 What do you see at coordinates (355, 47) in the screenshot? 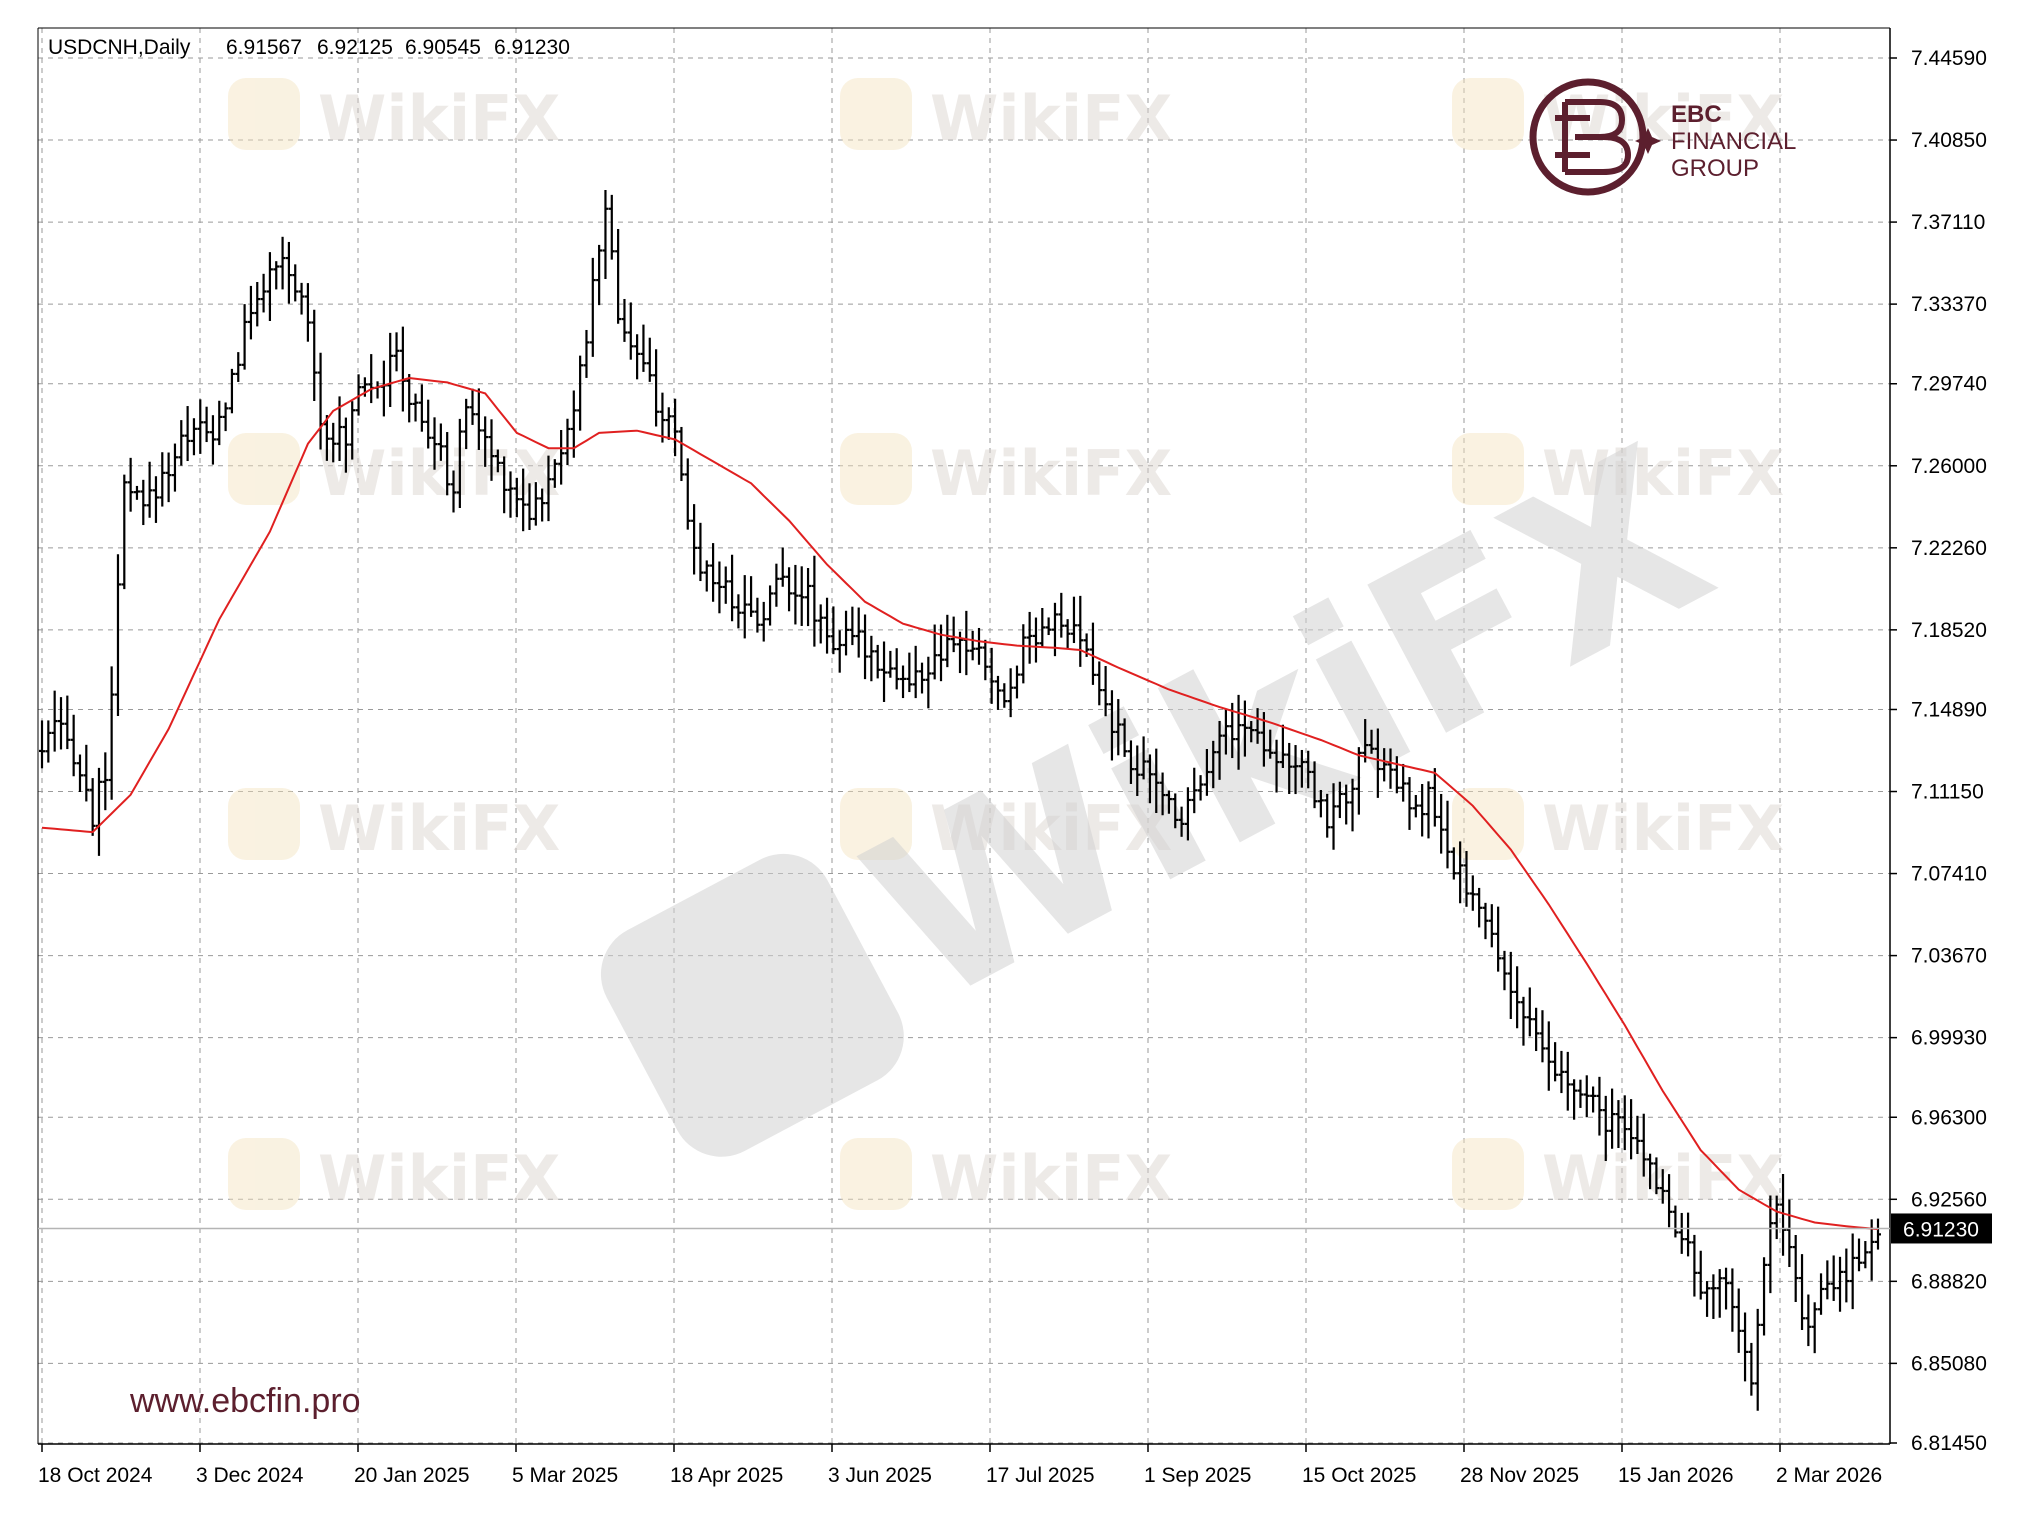
I see `ohlc-high: 6.92125` at bounding box center [355, 47].